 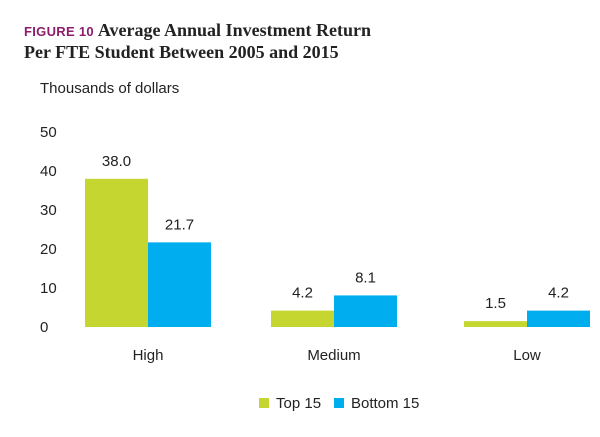 What do you see at coordinates (44, 327) in the screenshot?
I see `y-tick-label: 0` at bounding box center [44, 327].